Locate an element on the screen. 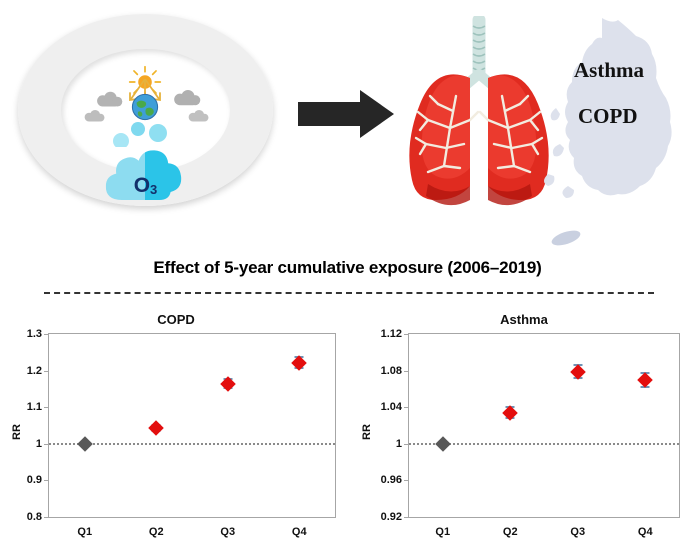 Image resolution: width=695 pixels, height=550 pixels. map-label-copd: COPD is located at coordinates (608, 116).